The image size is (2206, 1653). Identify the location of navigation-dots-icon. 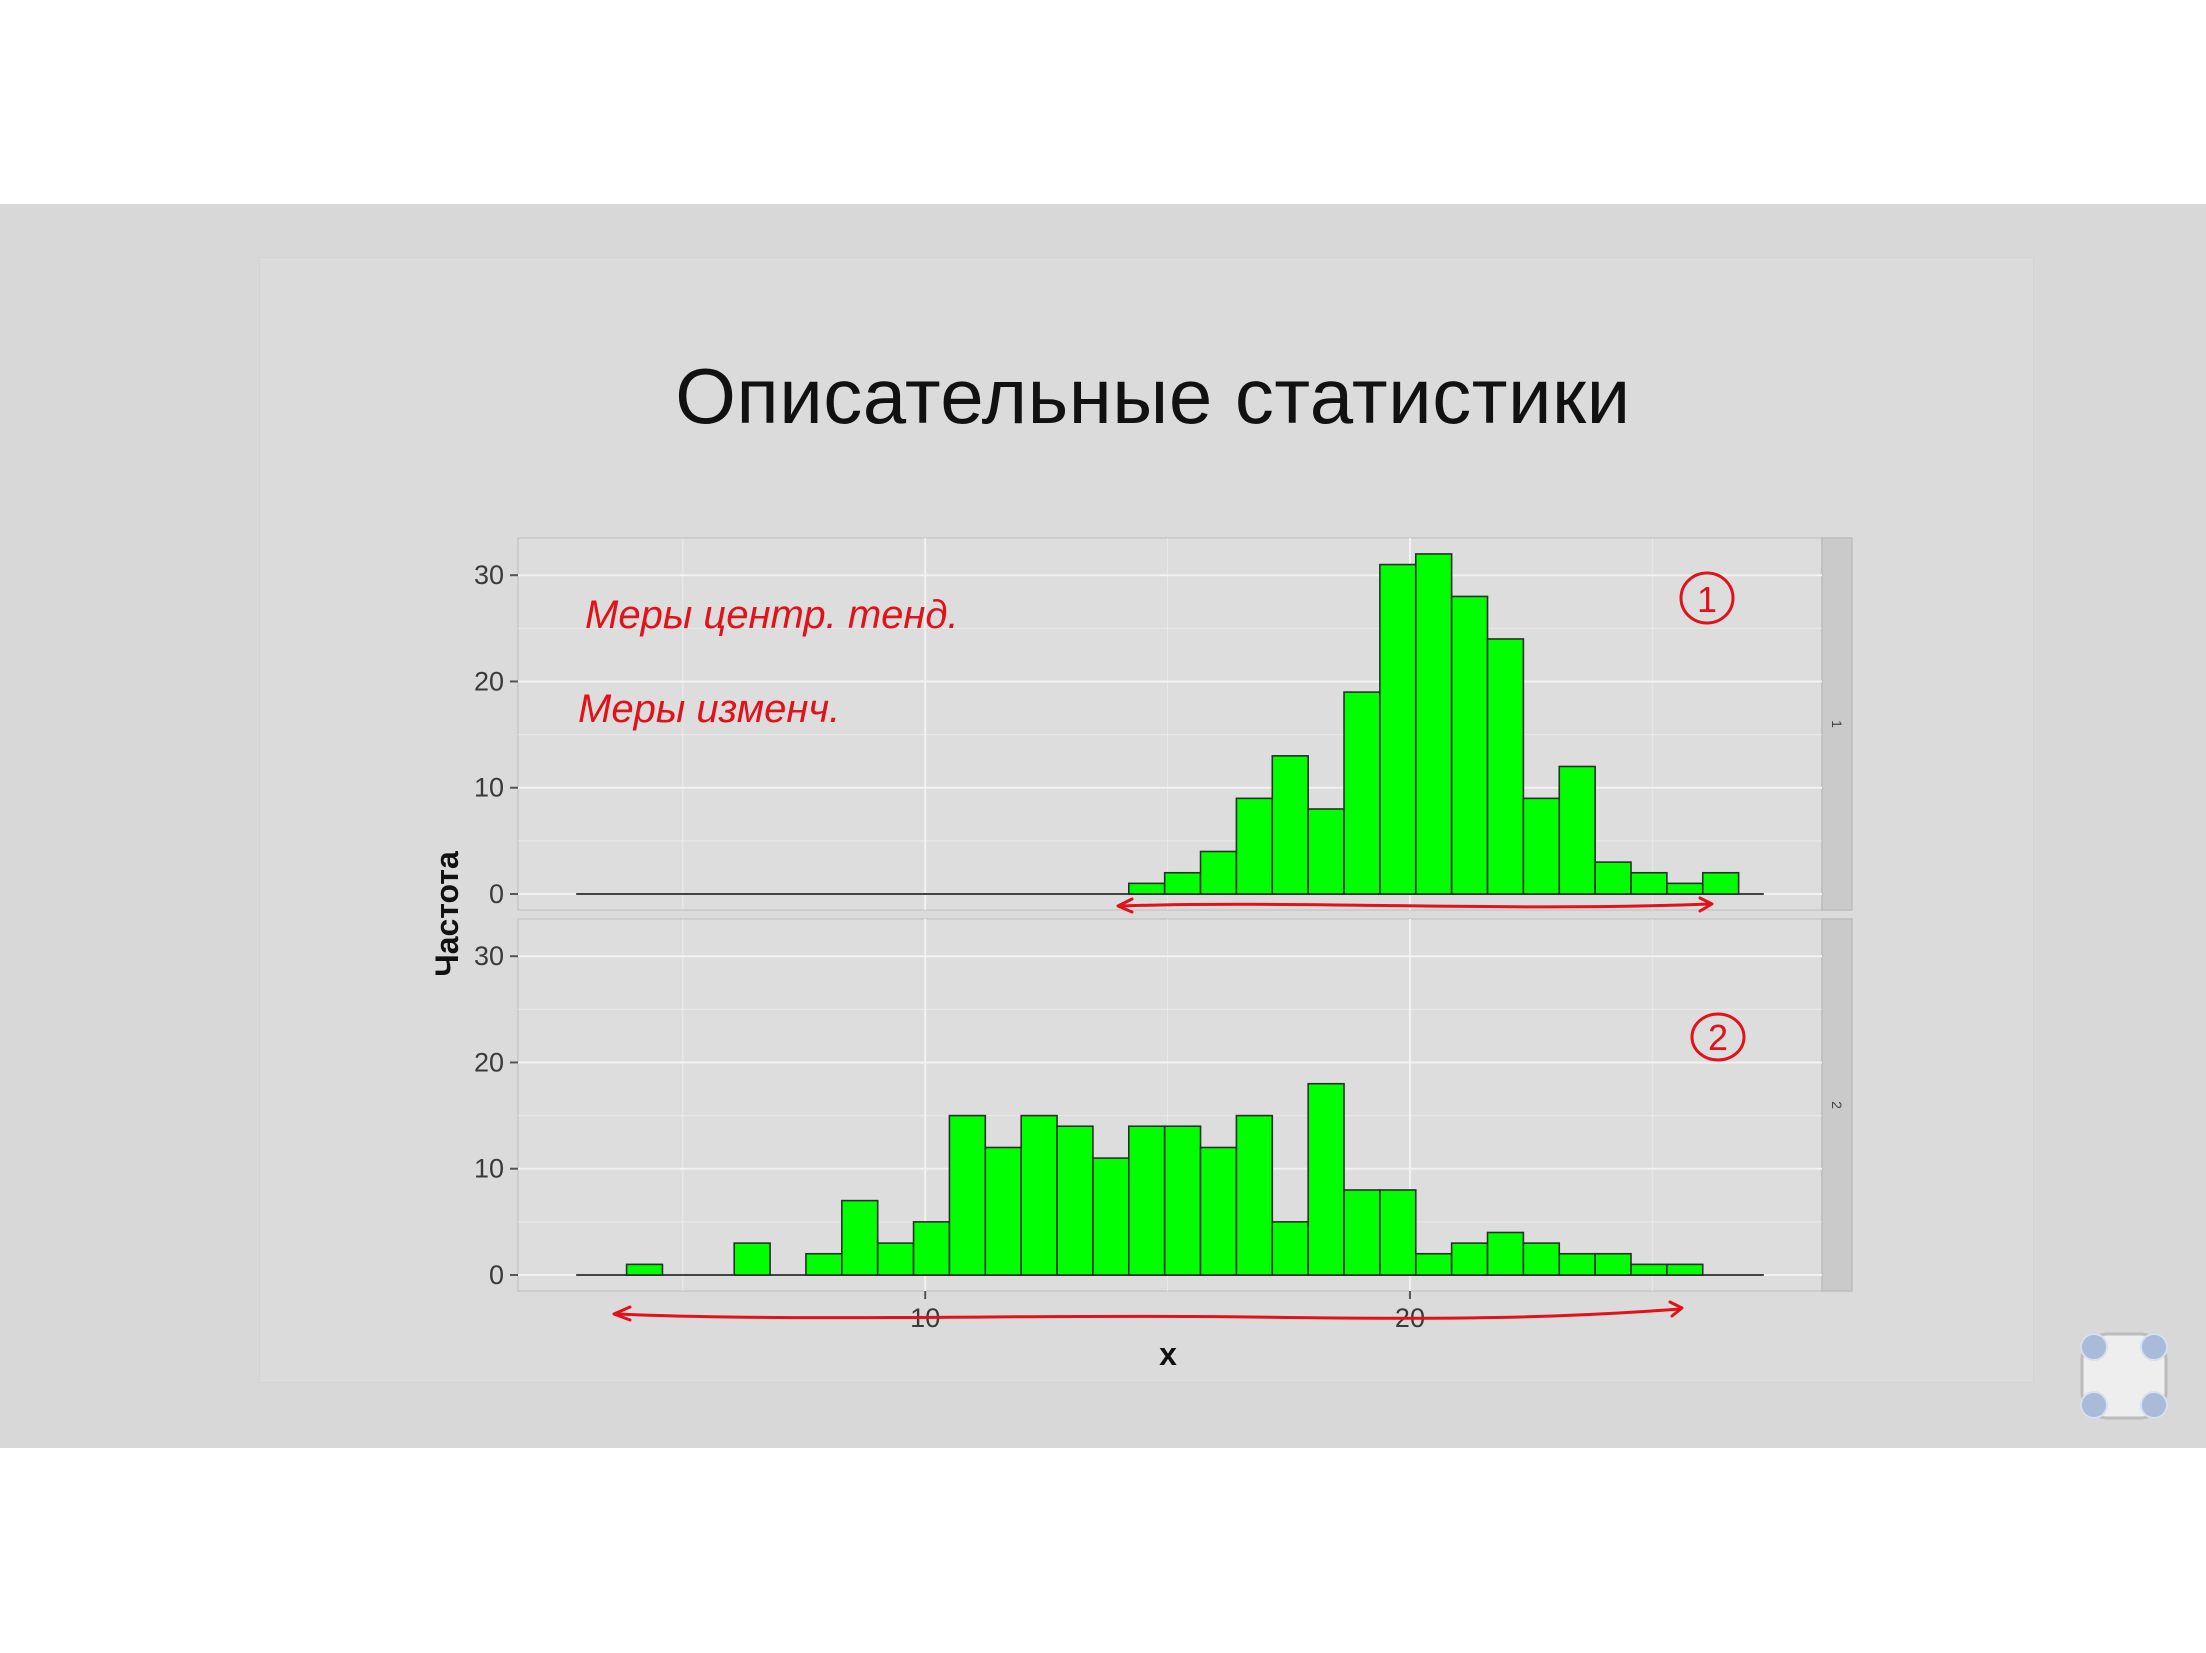
(2124, 1376).